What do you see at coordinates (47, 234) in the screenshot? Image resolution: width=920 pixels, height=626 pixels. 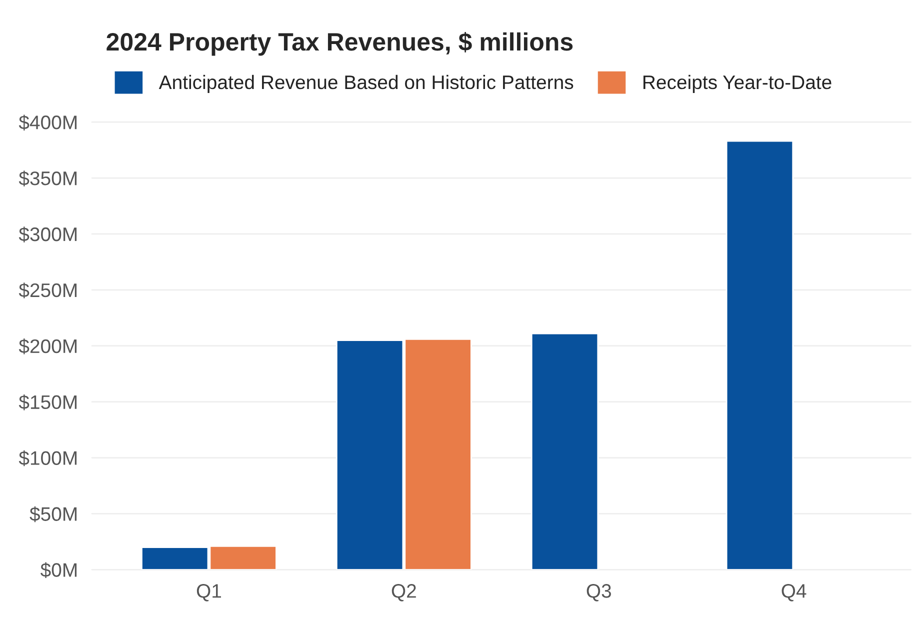 I see `y-tick-label: $300M` at bounding box center [47, 234].